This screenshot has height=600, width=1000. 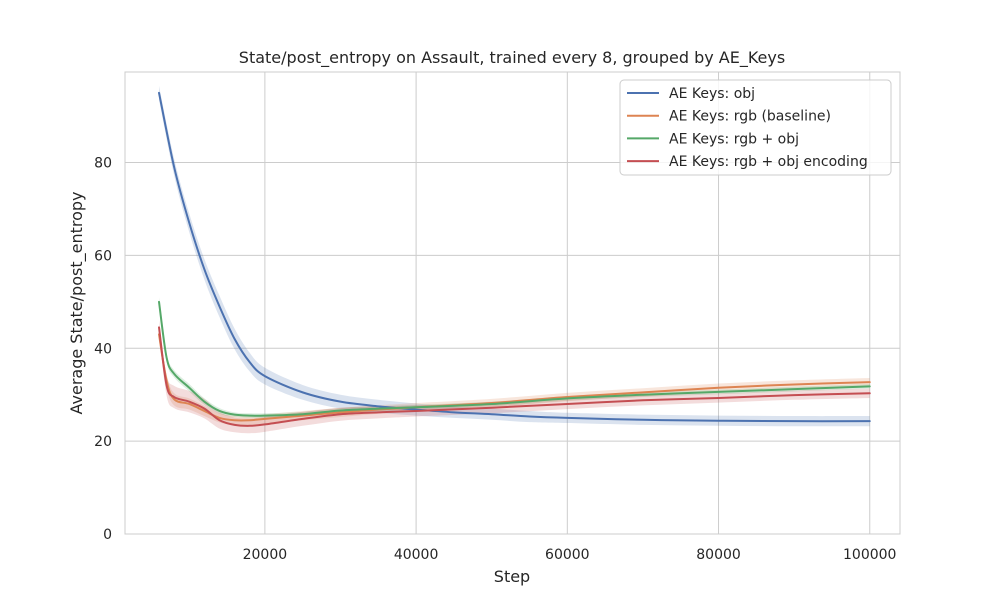 What do you see at coordinates (107, 535) in the screenshot?
I see `y-tick-label: 0` at bounding box center [107, 535].